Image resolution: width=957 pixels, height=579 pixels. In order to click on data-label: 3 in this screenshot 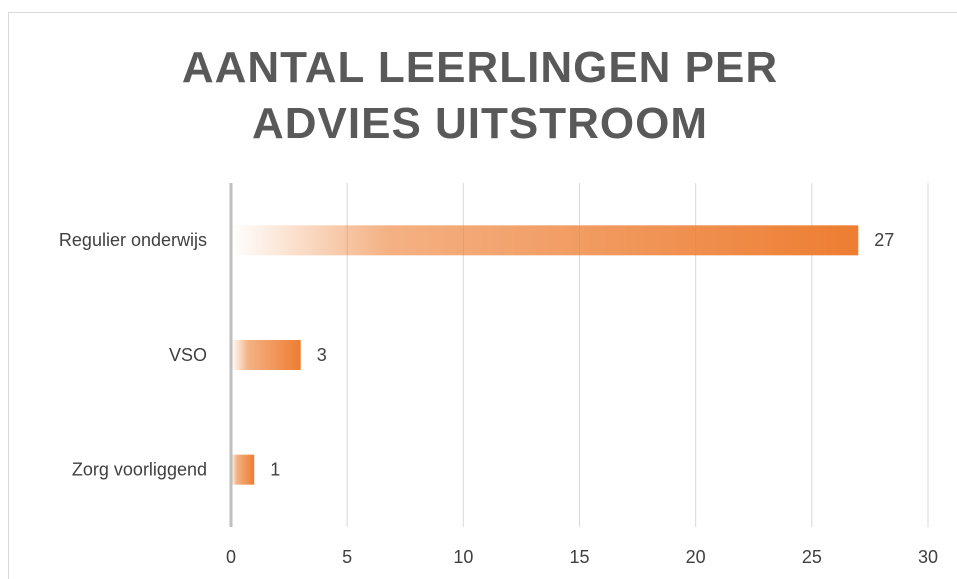, I will do `click(322, 355)`.